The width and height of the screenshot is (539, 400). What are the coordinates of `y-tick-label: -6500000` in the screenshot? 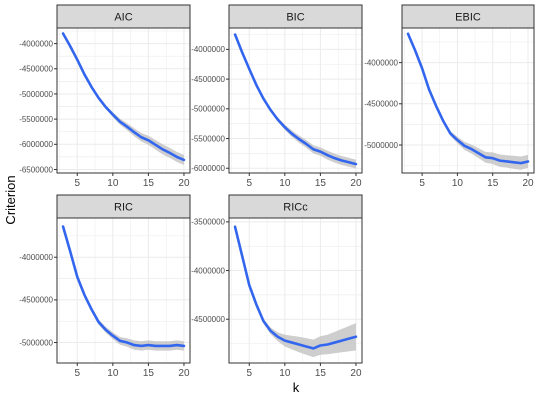 It's located at (36, 169).